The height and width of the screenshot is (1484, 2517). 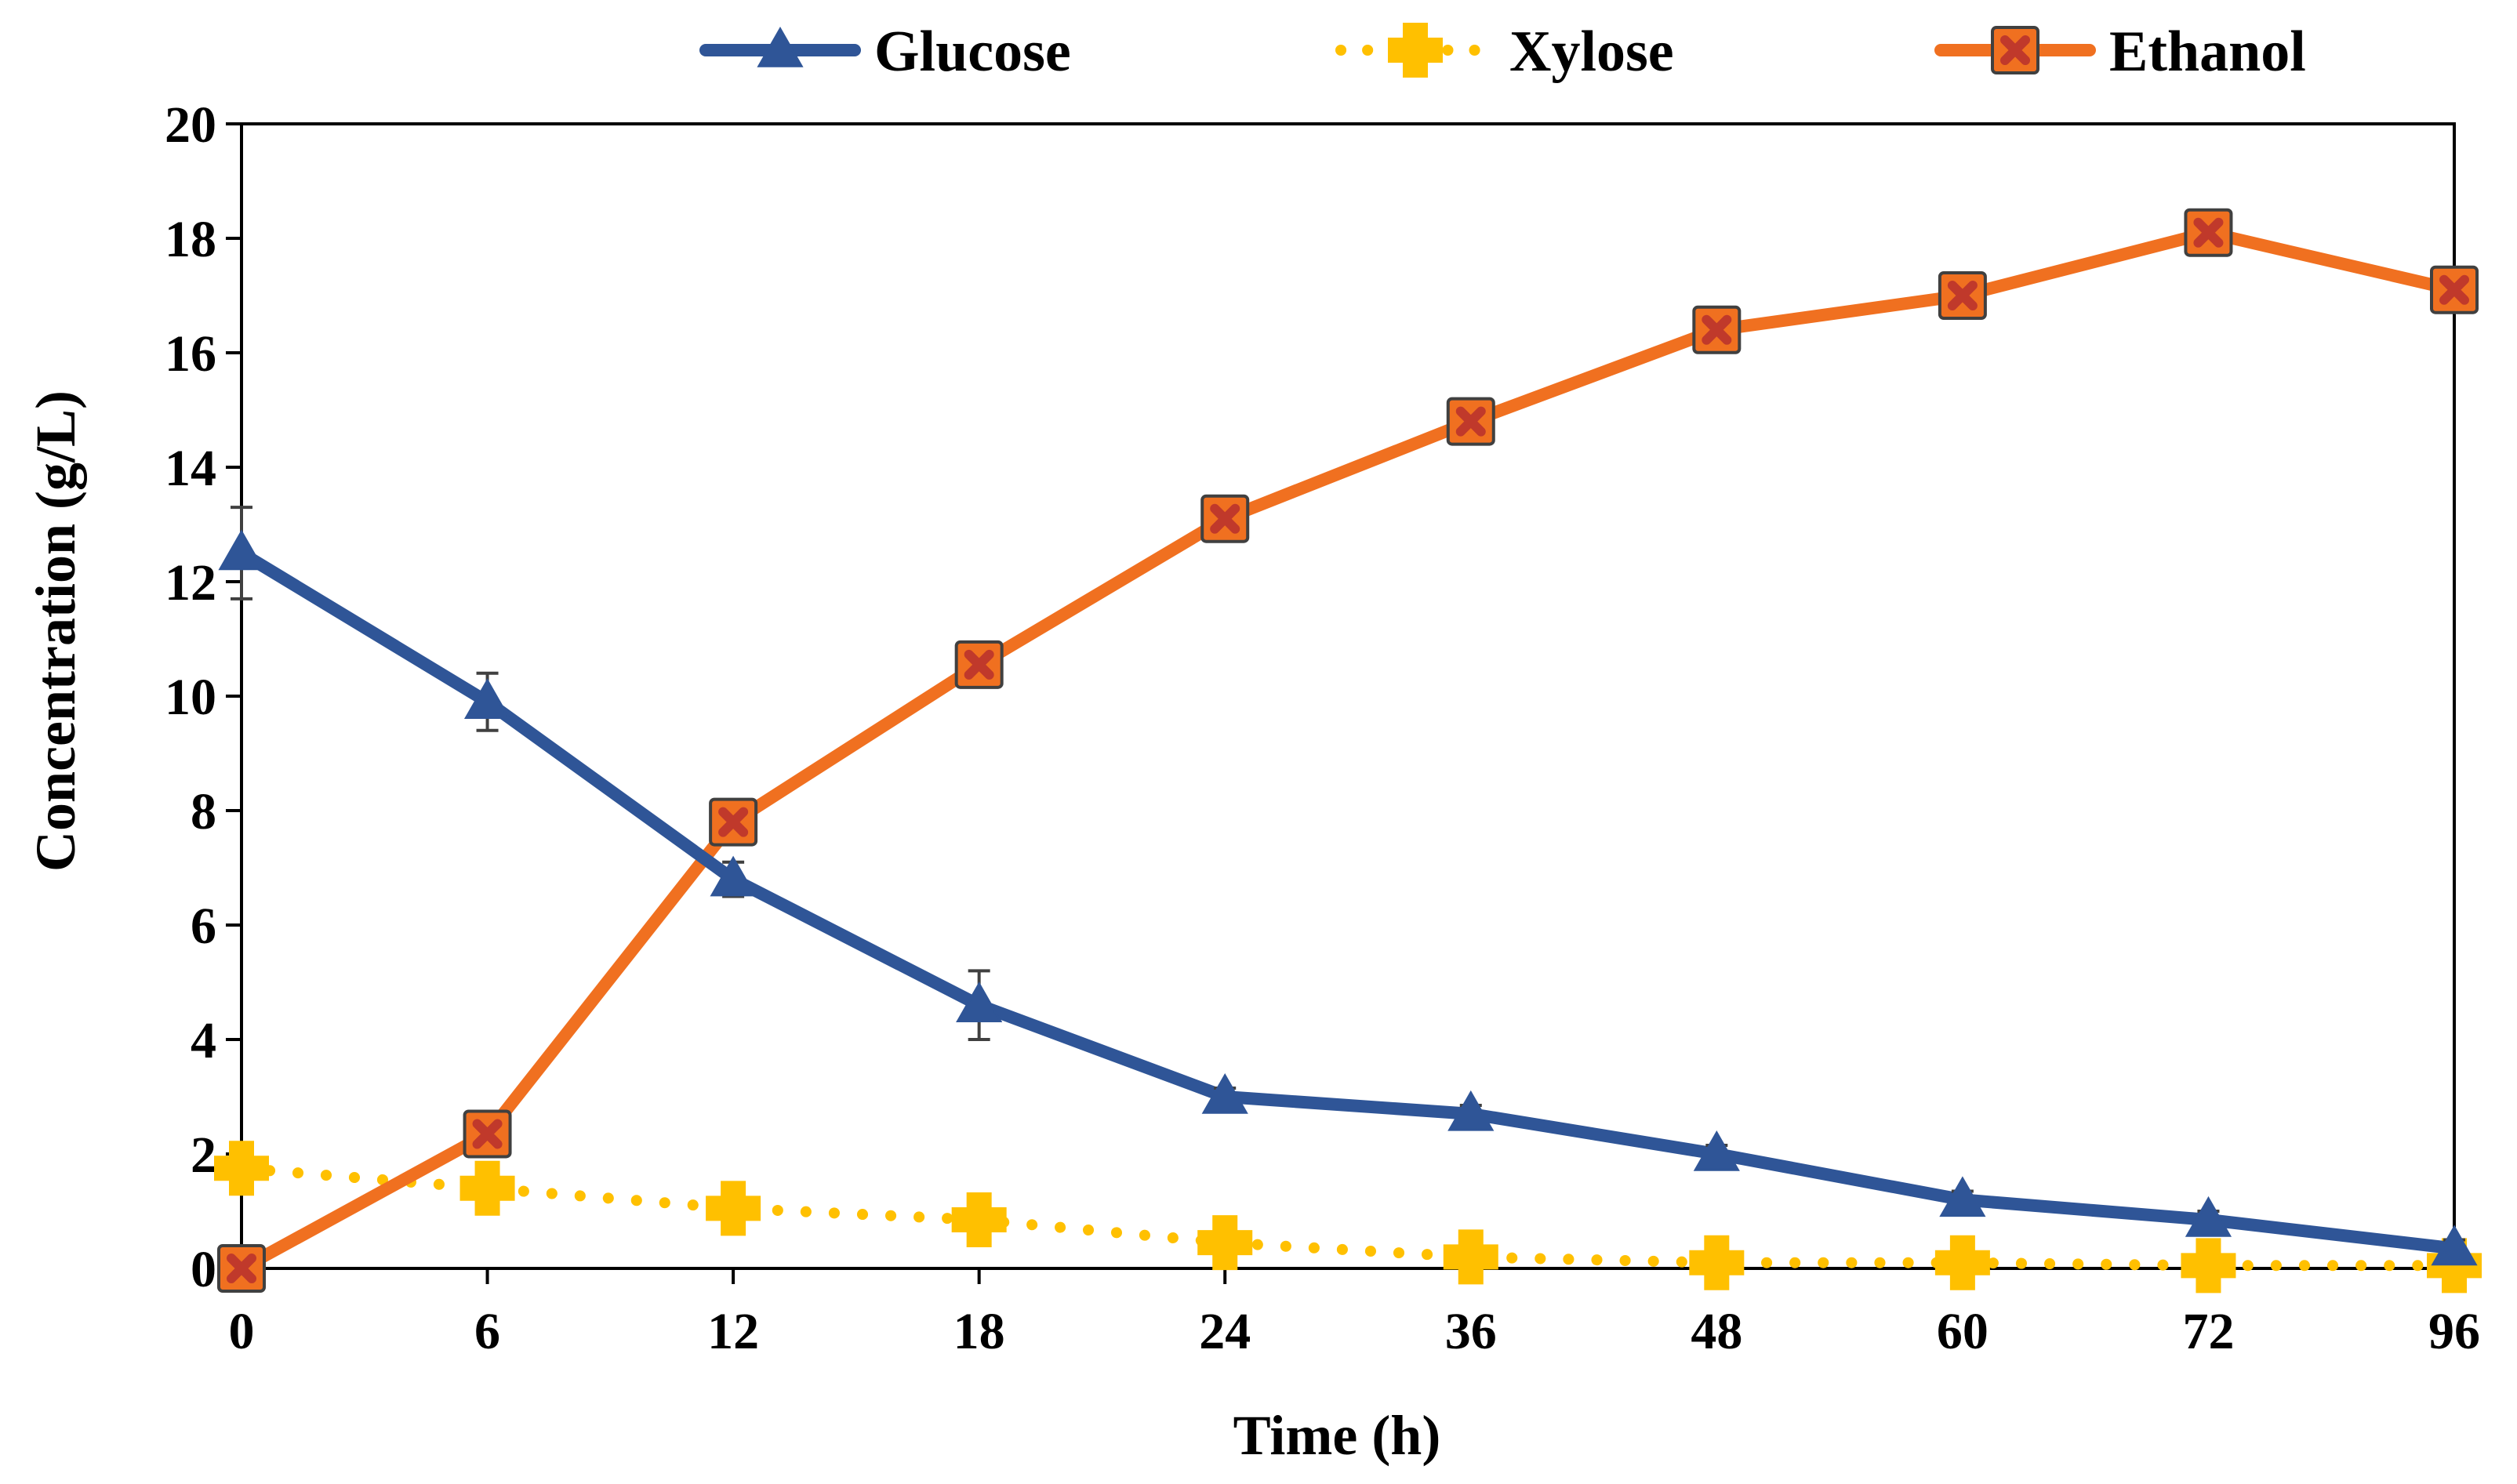 I want to click on y-axis-title: Concentration (g/L), so click(x=55, y=631).